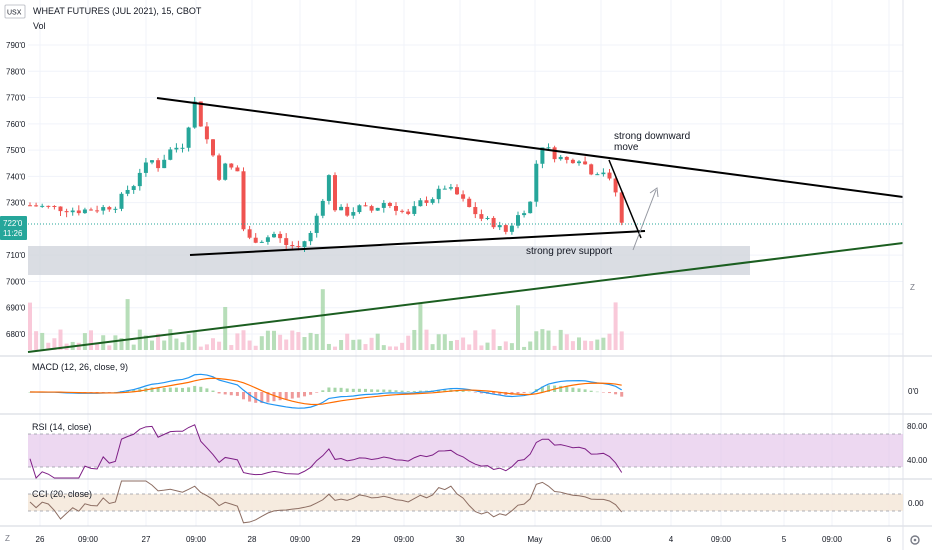 The height and width of the screenshot is (550, 932). Describe the element at coordinates (389, 260) in the screenshot. I see `support-zone` at that location.